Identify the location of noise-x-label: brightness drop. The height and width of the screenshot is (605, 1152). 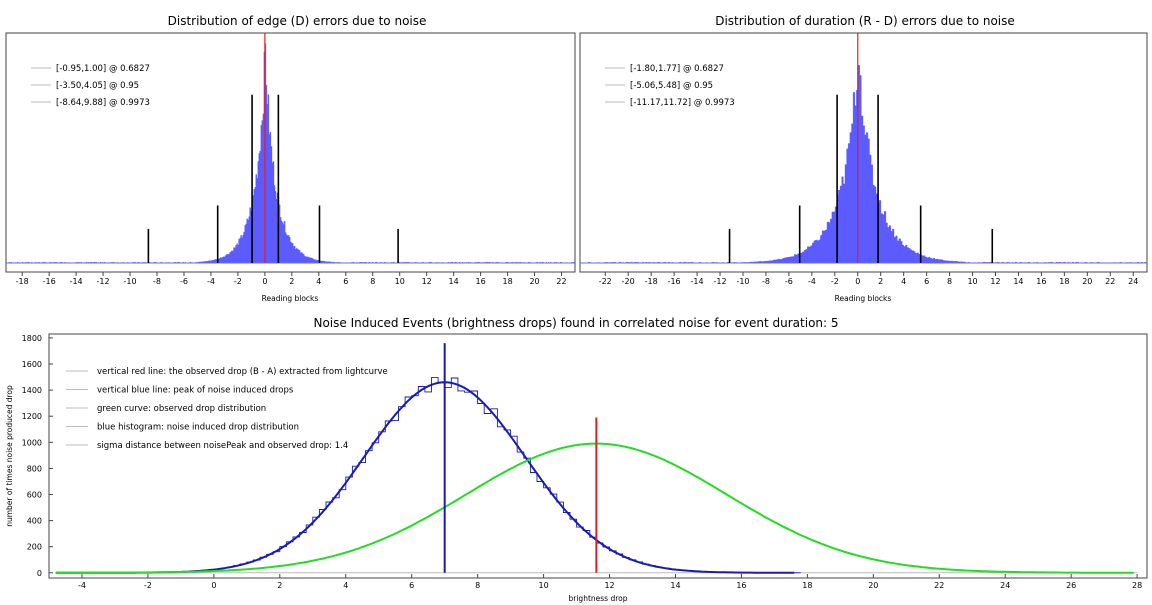
(598, 598).